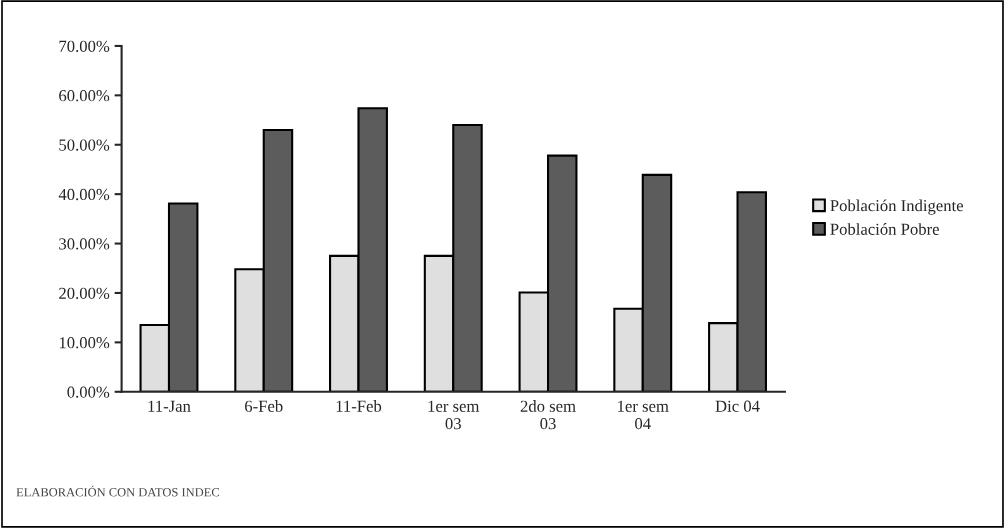 This screenshot has height=528, width=1005. What do you see at coordinates (264, 406) in the screenshot?
I see `x-tick-label: 6-Feb` at bounding box center [264, 406].